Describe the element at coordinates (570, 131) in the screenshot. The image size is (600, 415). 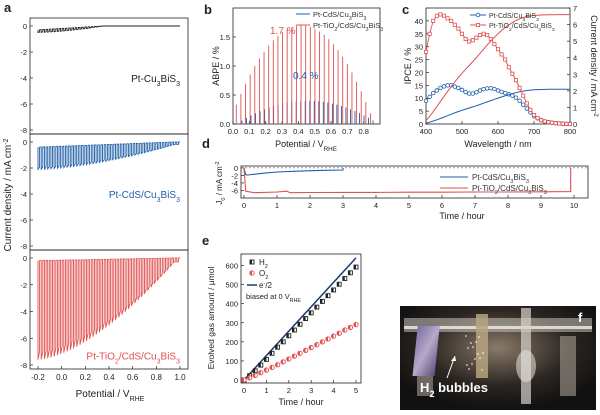
I see `x-tick-label: 800` at that location.